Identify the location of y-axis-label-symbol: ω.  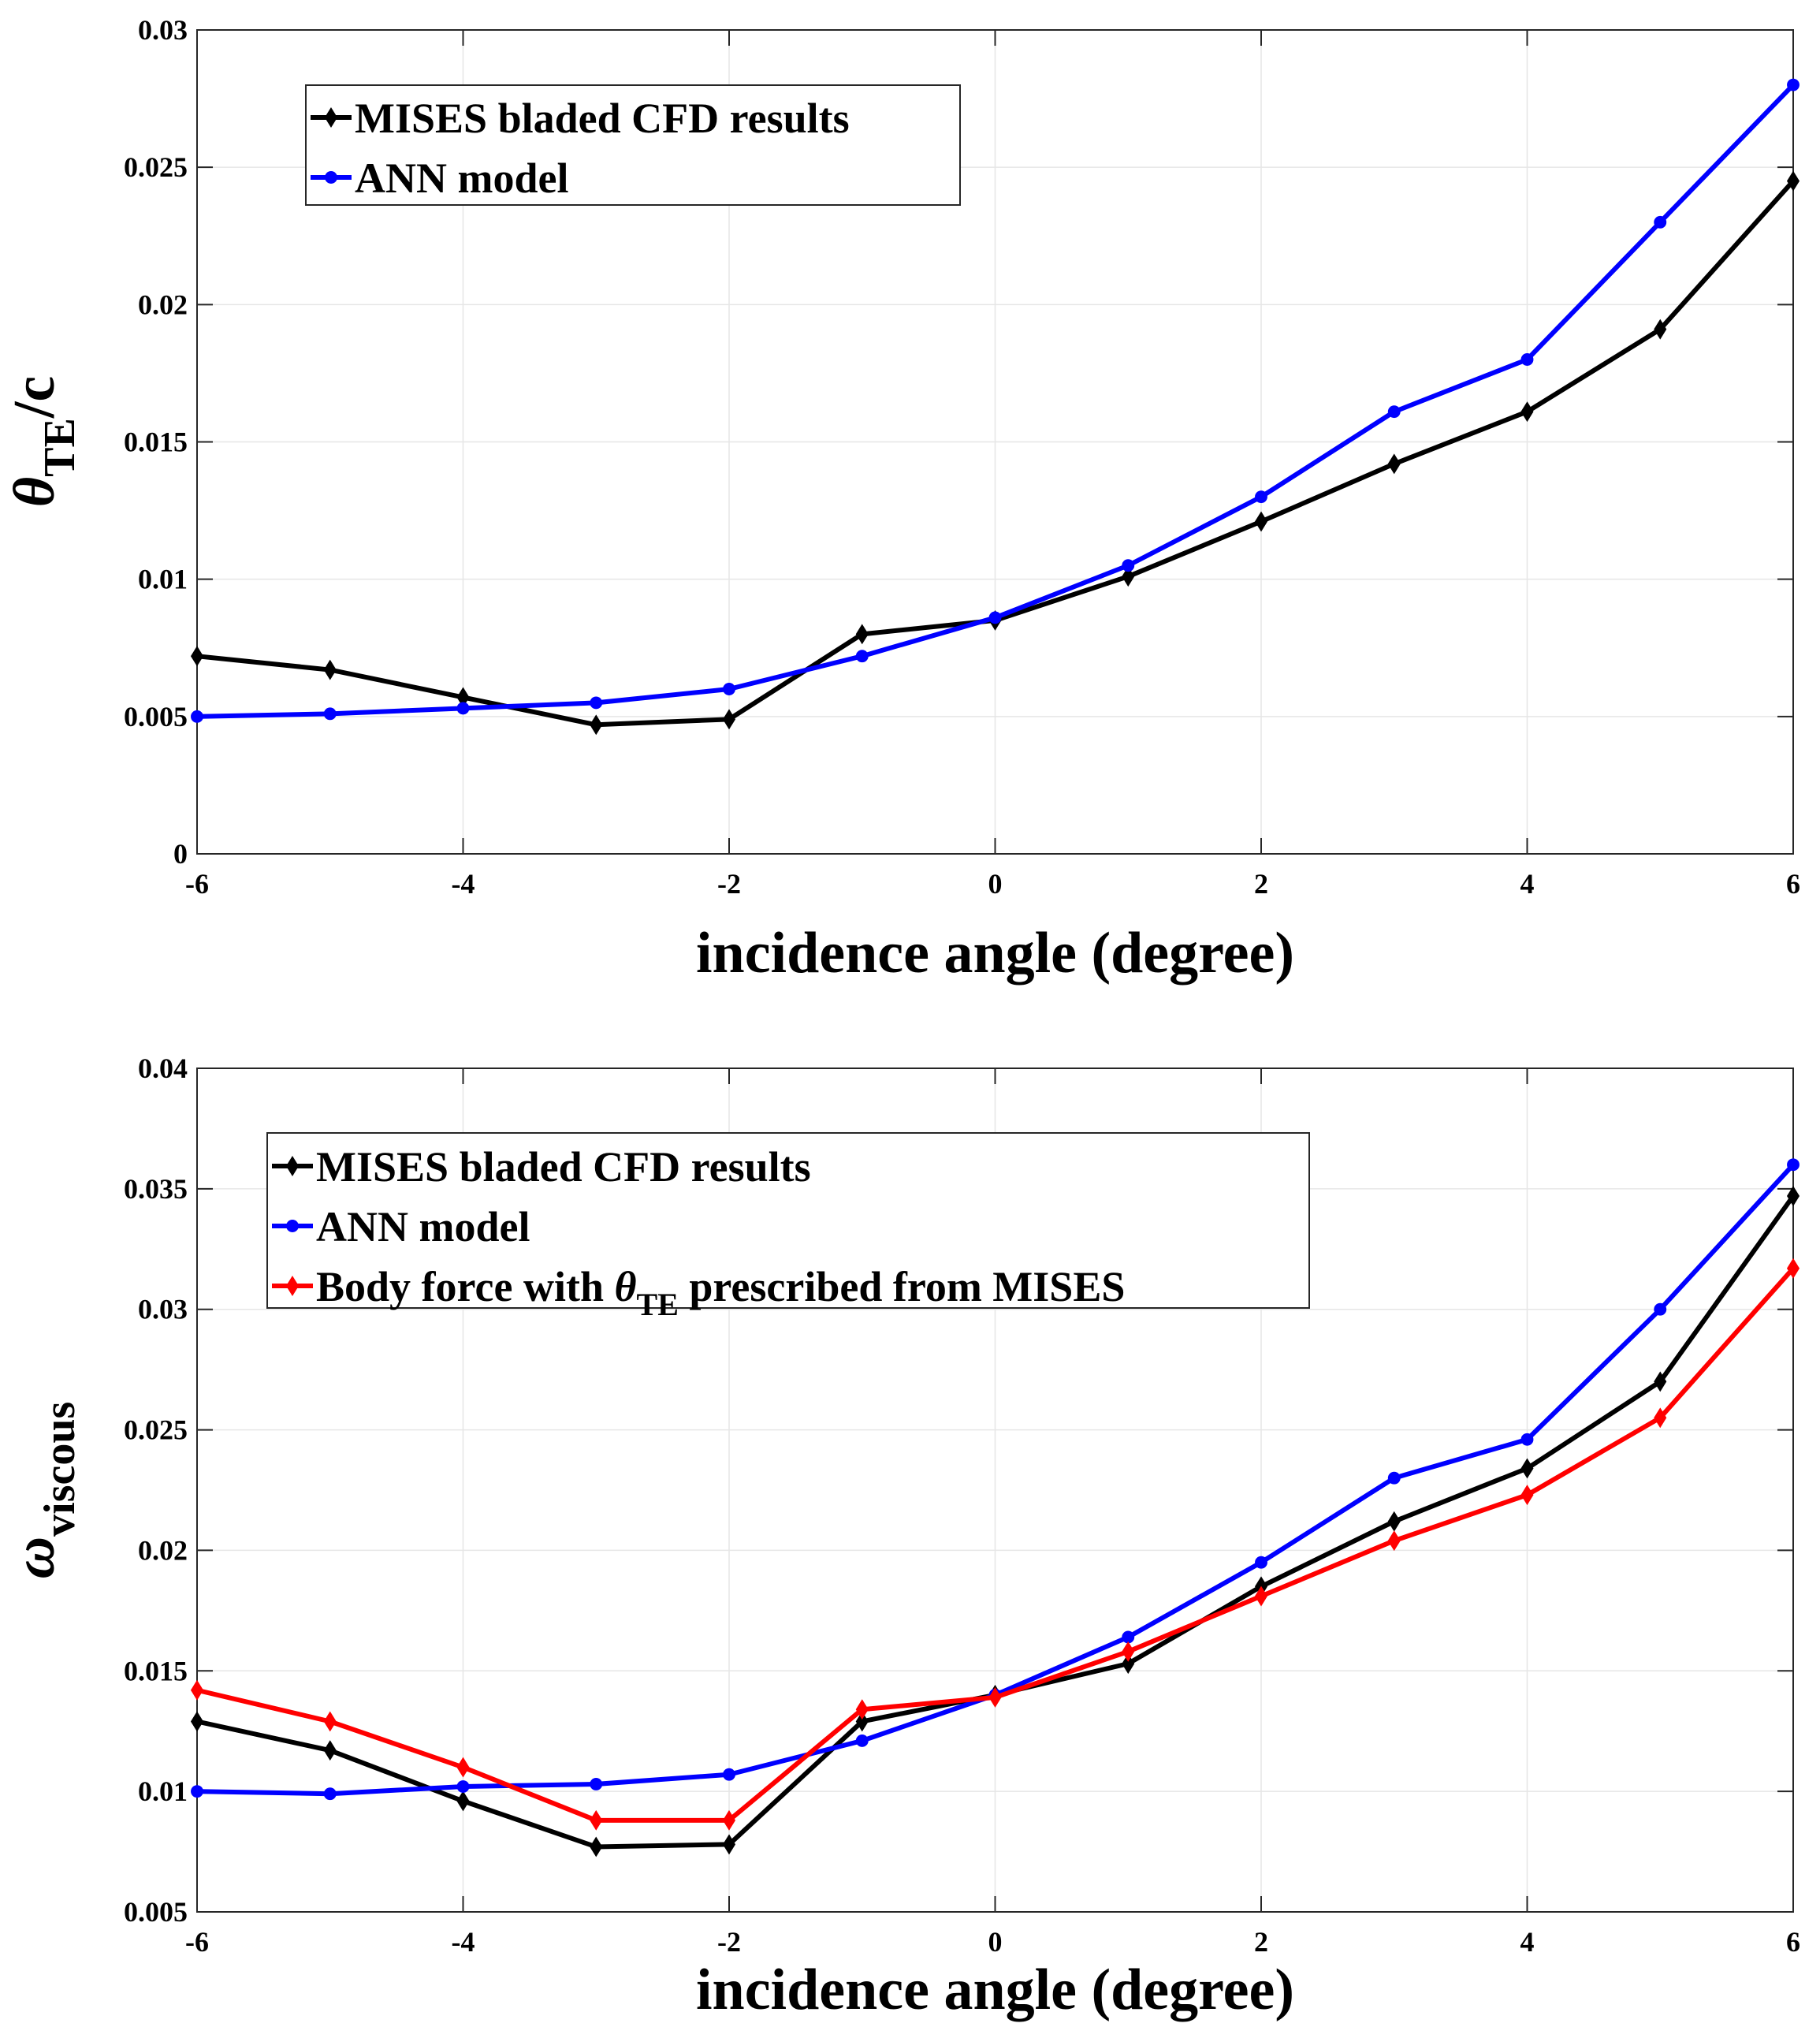
(34, 1558).